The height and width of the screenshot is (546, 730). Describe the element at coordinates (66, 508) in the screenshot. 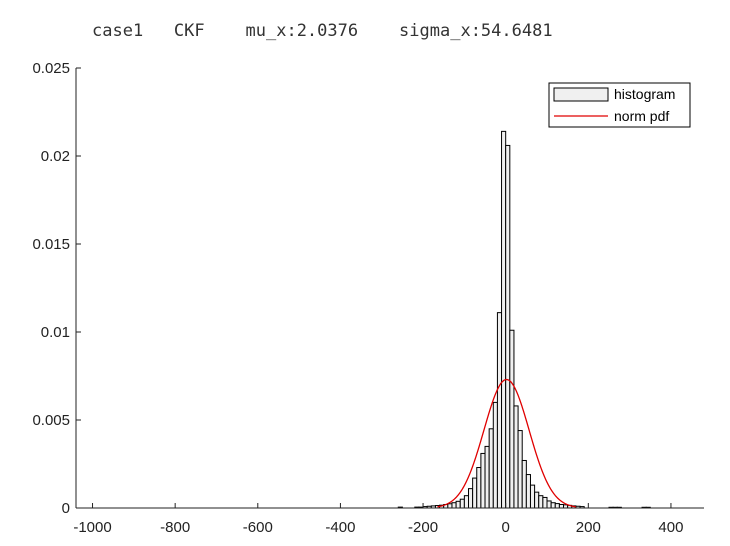

I see `y-tick-label: 0` at that location.